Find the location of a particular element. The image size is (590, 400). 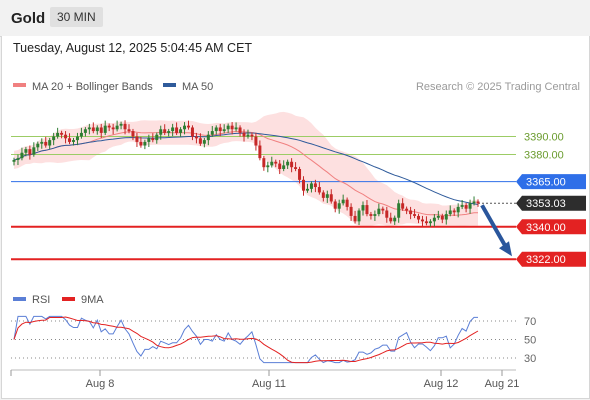

chart-header: Gold 30 MIN is located at coordinates (295, 18).